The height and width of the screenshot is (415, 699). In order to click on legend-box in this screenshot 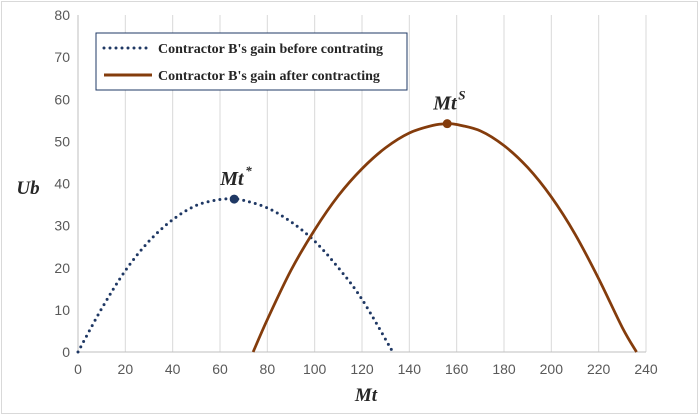, I will do `click(251, 61)`.